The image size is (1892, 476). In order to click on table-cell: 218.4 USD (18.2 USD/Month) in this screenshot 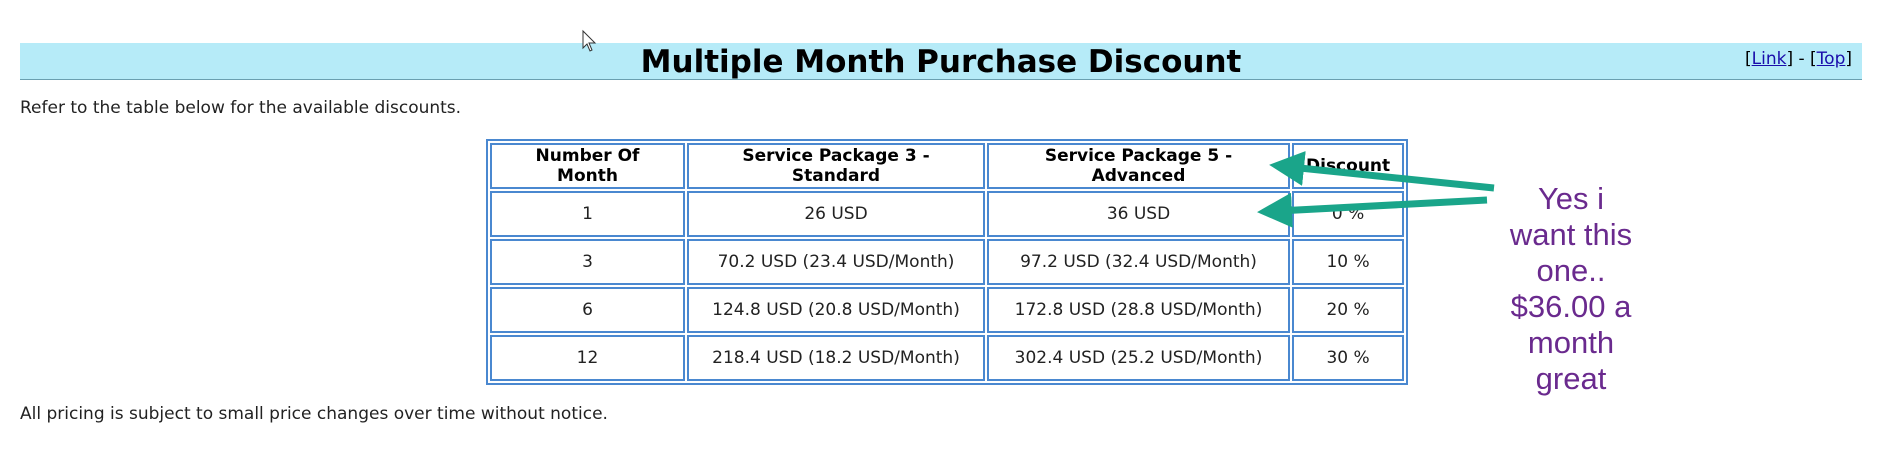, I will do `click(836, 358)`.